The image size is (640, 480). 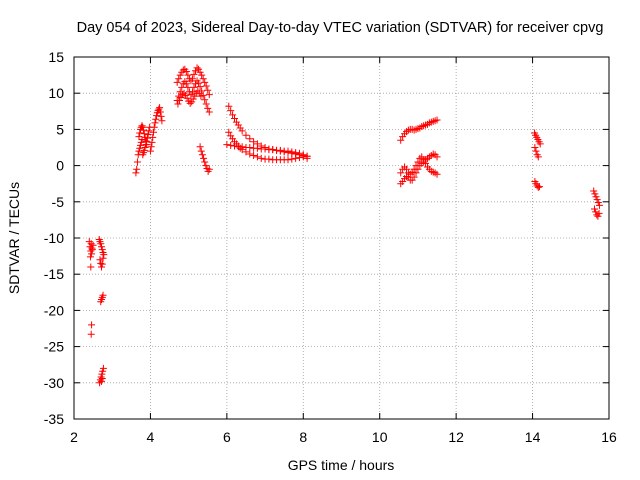 What do you see at coordinates (91, 288) in the screenshot?
I see `series-a` at bounding box center [91, 288].